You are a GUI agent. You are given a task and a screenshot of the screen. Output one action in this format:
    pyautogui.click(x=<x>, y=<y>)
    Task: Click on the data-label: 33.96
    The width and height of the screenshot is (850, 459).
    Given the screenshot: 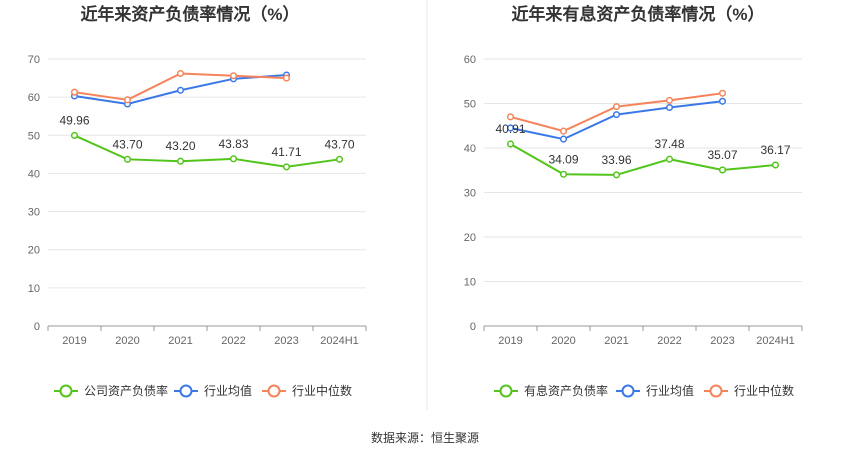 What is the action you would take?
    pyautogui.click(x=616, y=160)
    